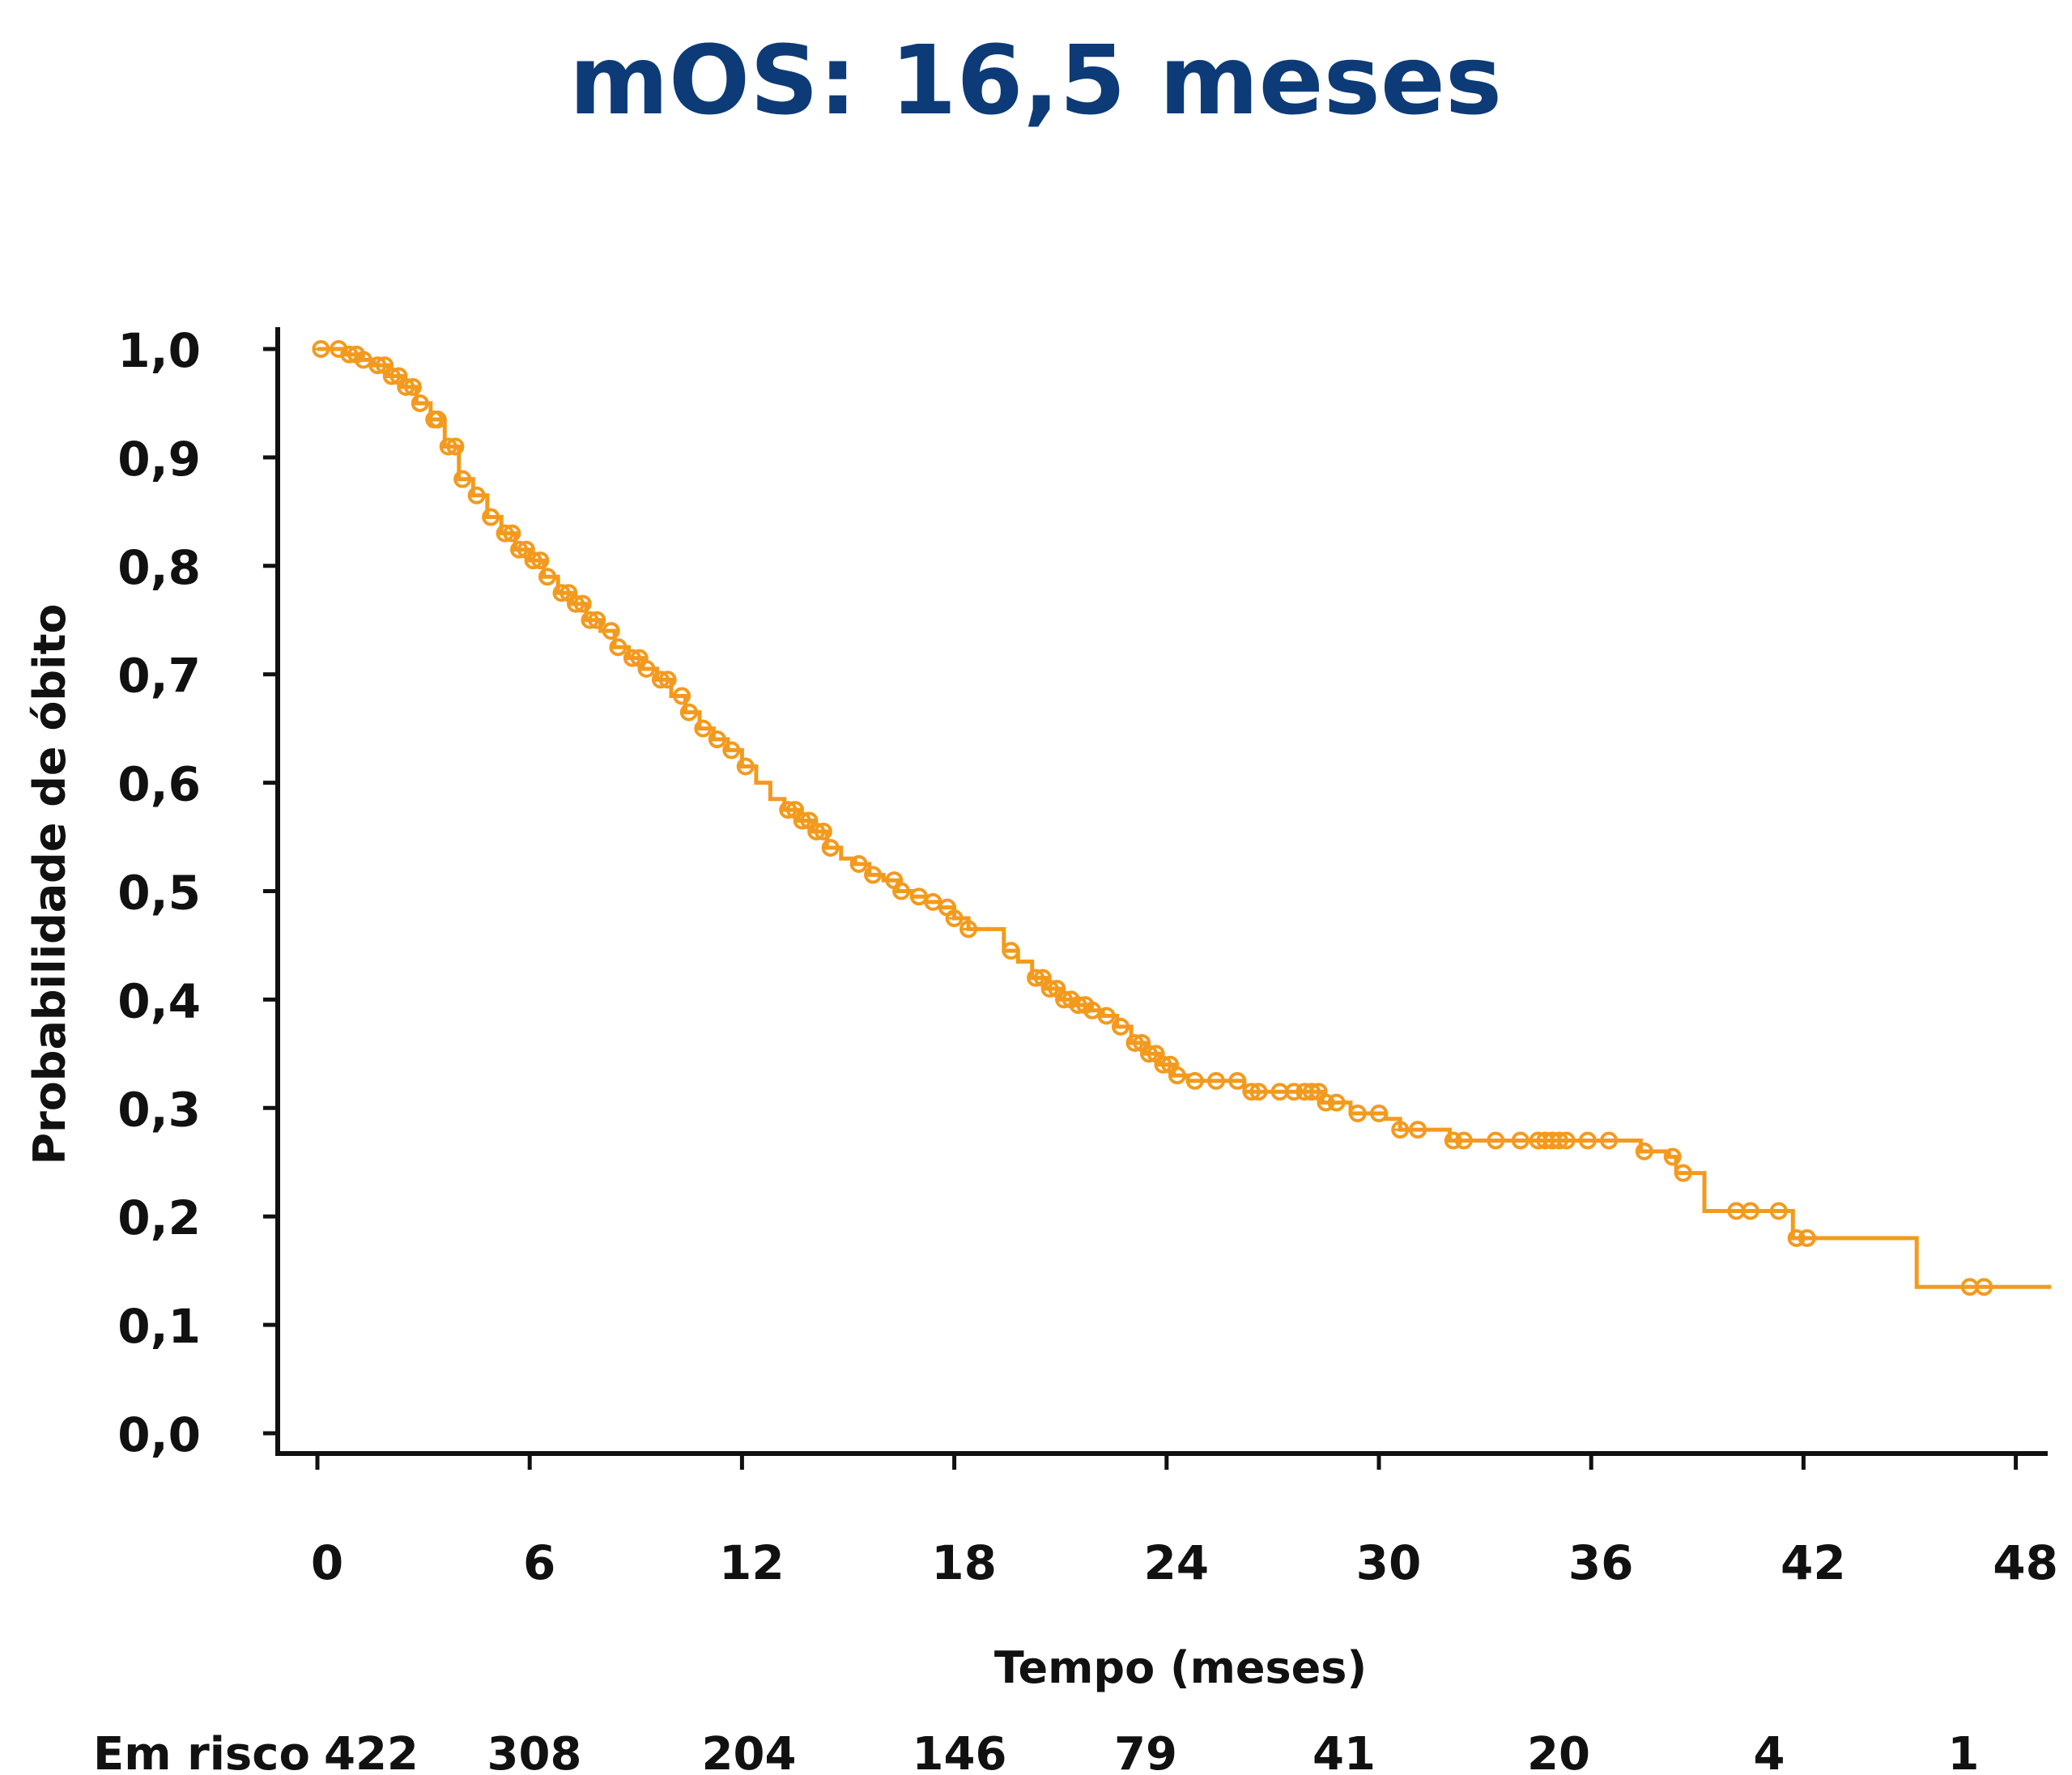 The height and width of the screenshot is (1775, 2072). What do you see at coordinates (1601, 1563) in the screenshot?
I see `x-tick-label: 36` at bounding box center [1601, 1563].